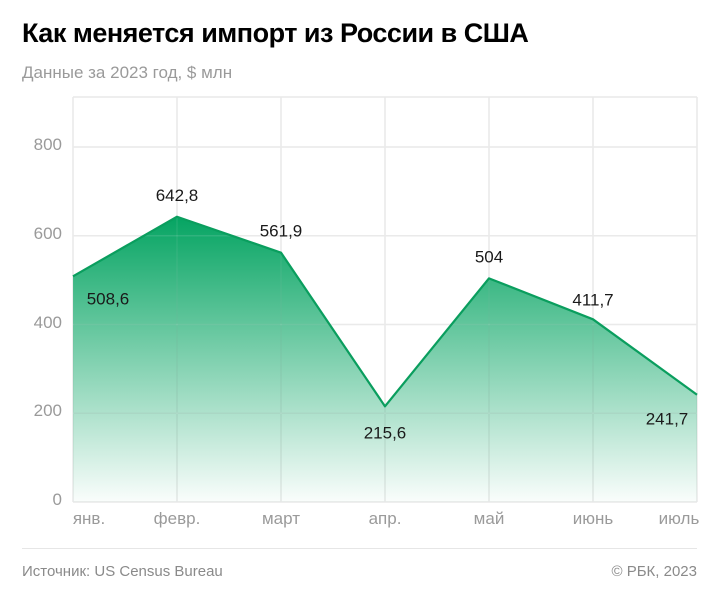 The width and height of the screenshot is (720, 600). Describe the element at coordinates (47, 411) in the screenshot. I see `y-tick-label: 200` at that location.